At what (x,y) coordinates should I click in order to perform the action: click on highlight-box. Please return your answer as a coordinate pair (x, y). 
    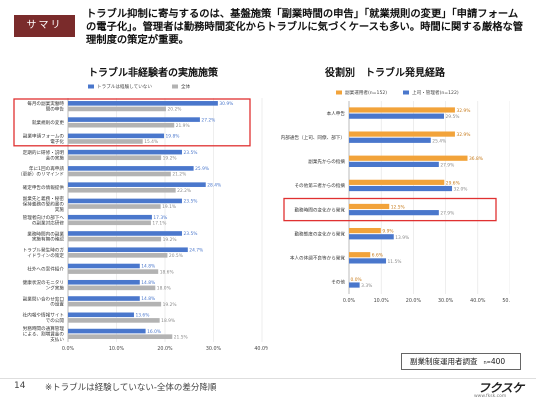
    Looking at the image, I should click on (132, 122).